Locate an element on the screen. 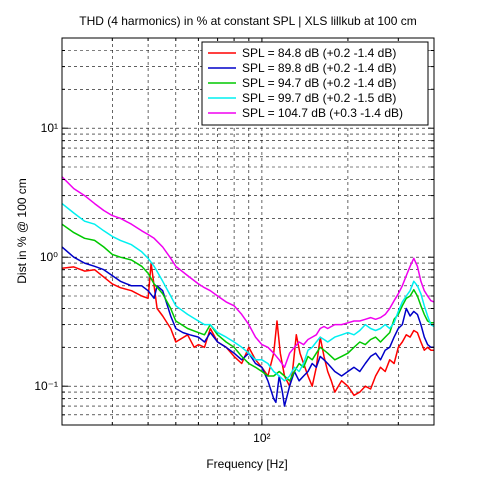 This screenshot has width=480, height=480. x-axis-label: Frequency [Hz] is located at coordinates (246, 464).